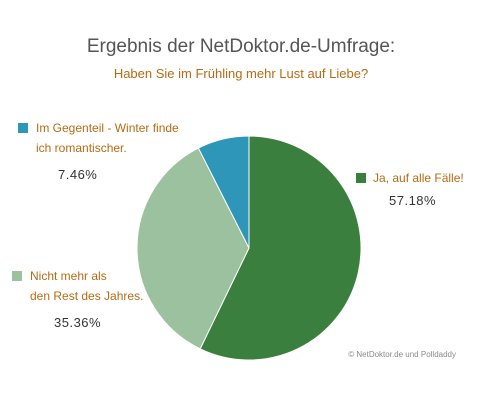 The width and height of the screenshot is (482, 408). I want to click on legend-entry-yes: Ja, auf alle Fälle!, so click(410, 178).